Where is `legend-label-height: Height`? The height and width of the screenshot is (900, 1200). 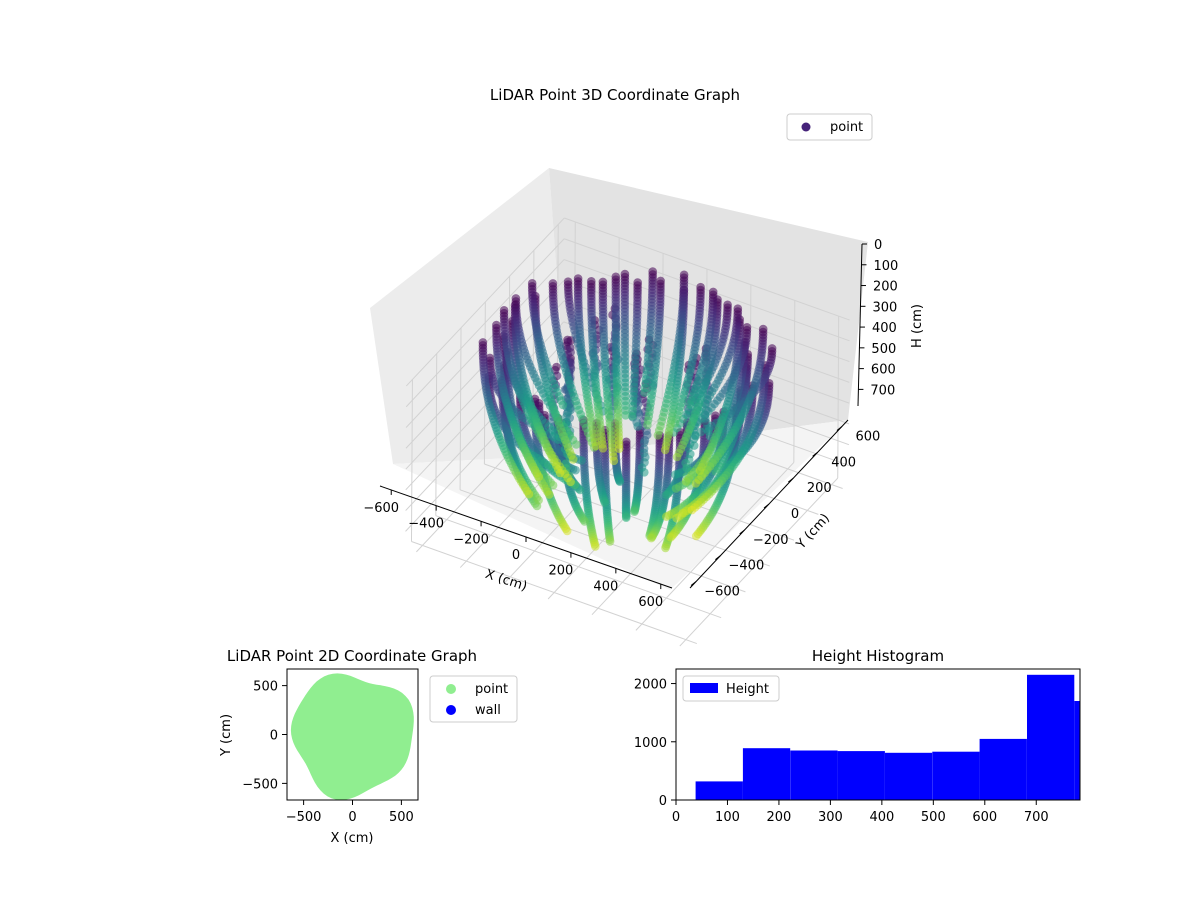 legend-label-height: Height is located at coordinates (747, 689).